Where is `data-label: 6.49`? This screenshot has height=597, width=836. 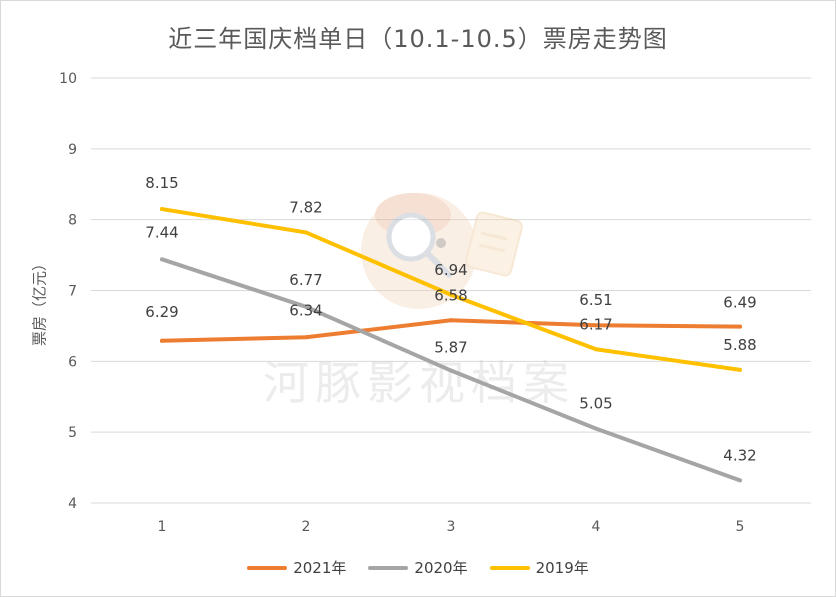
data-label: 6.49 is located at coordinates (739, 303).